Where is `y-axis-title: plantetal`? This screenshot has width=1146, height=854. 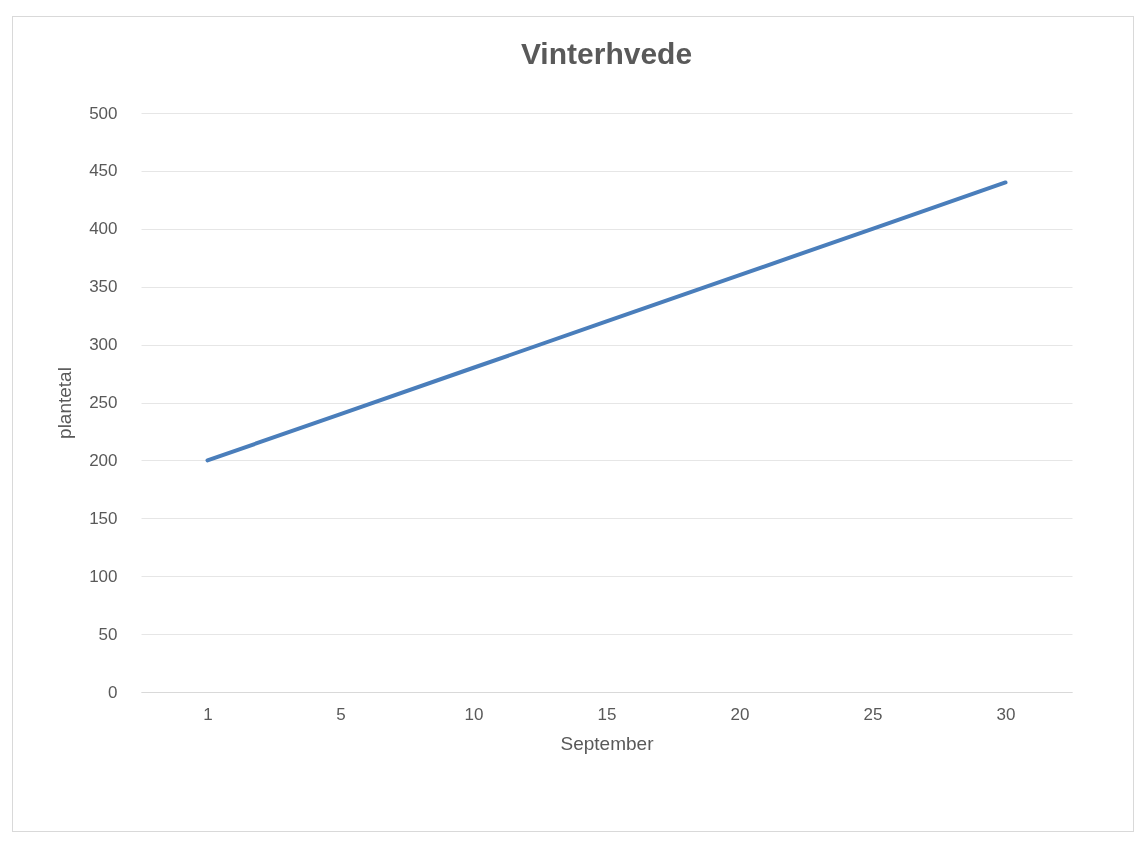
y-axis-title: plantetal is located at coordinates (65, 403).